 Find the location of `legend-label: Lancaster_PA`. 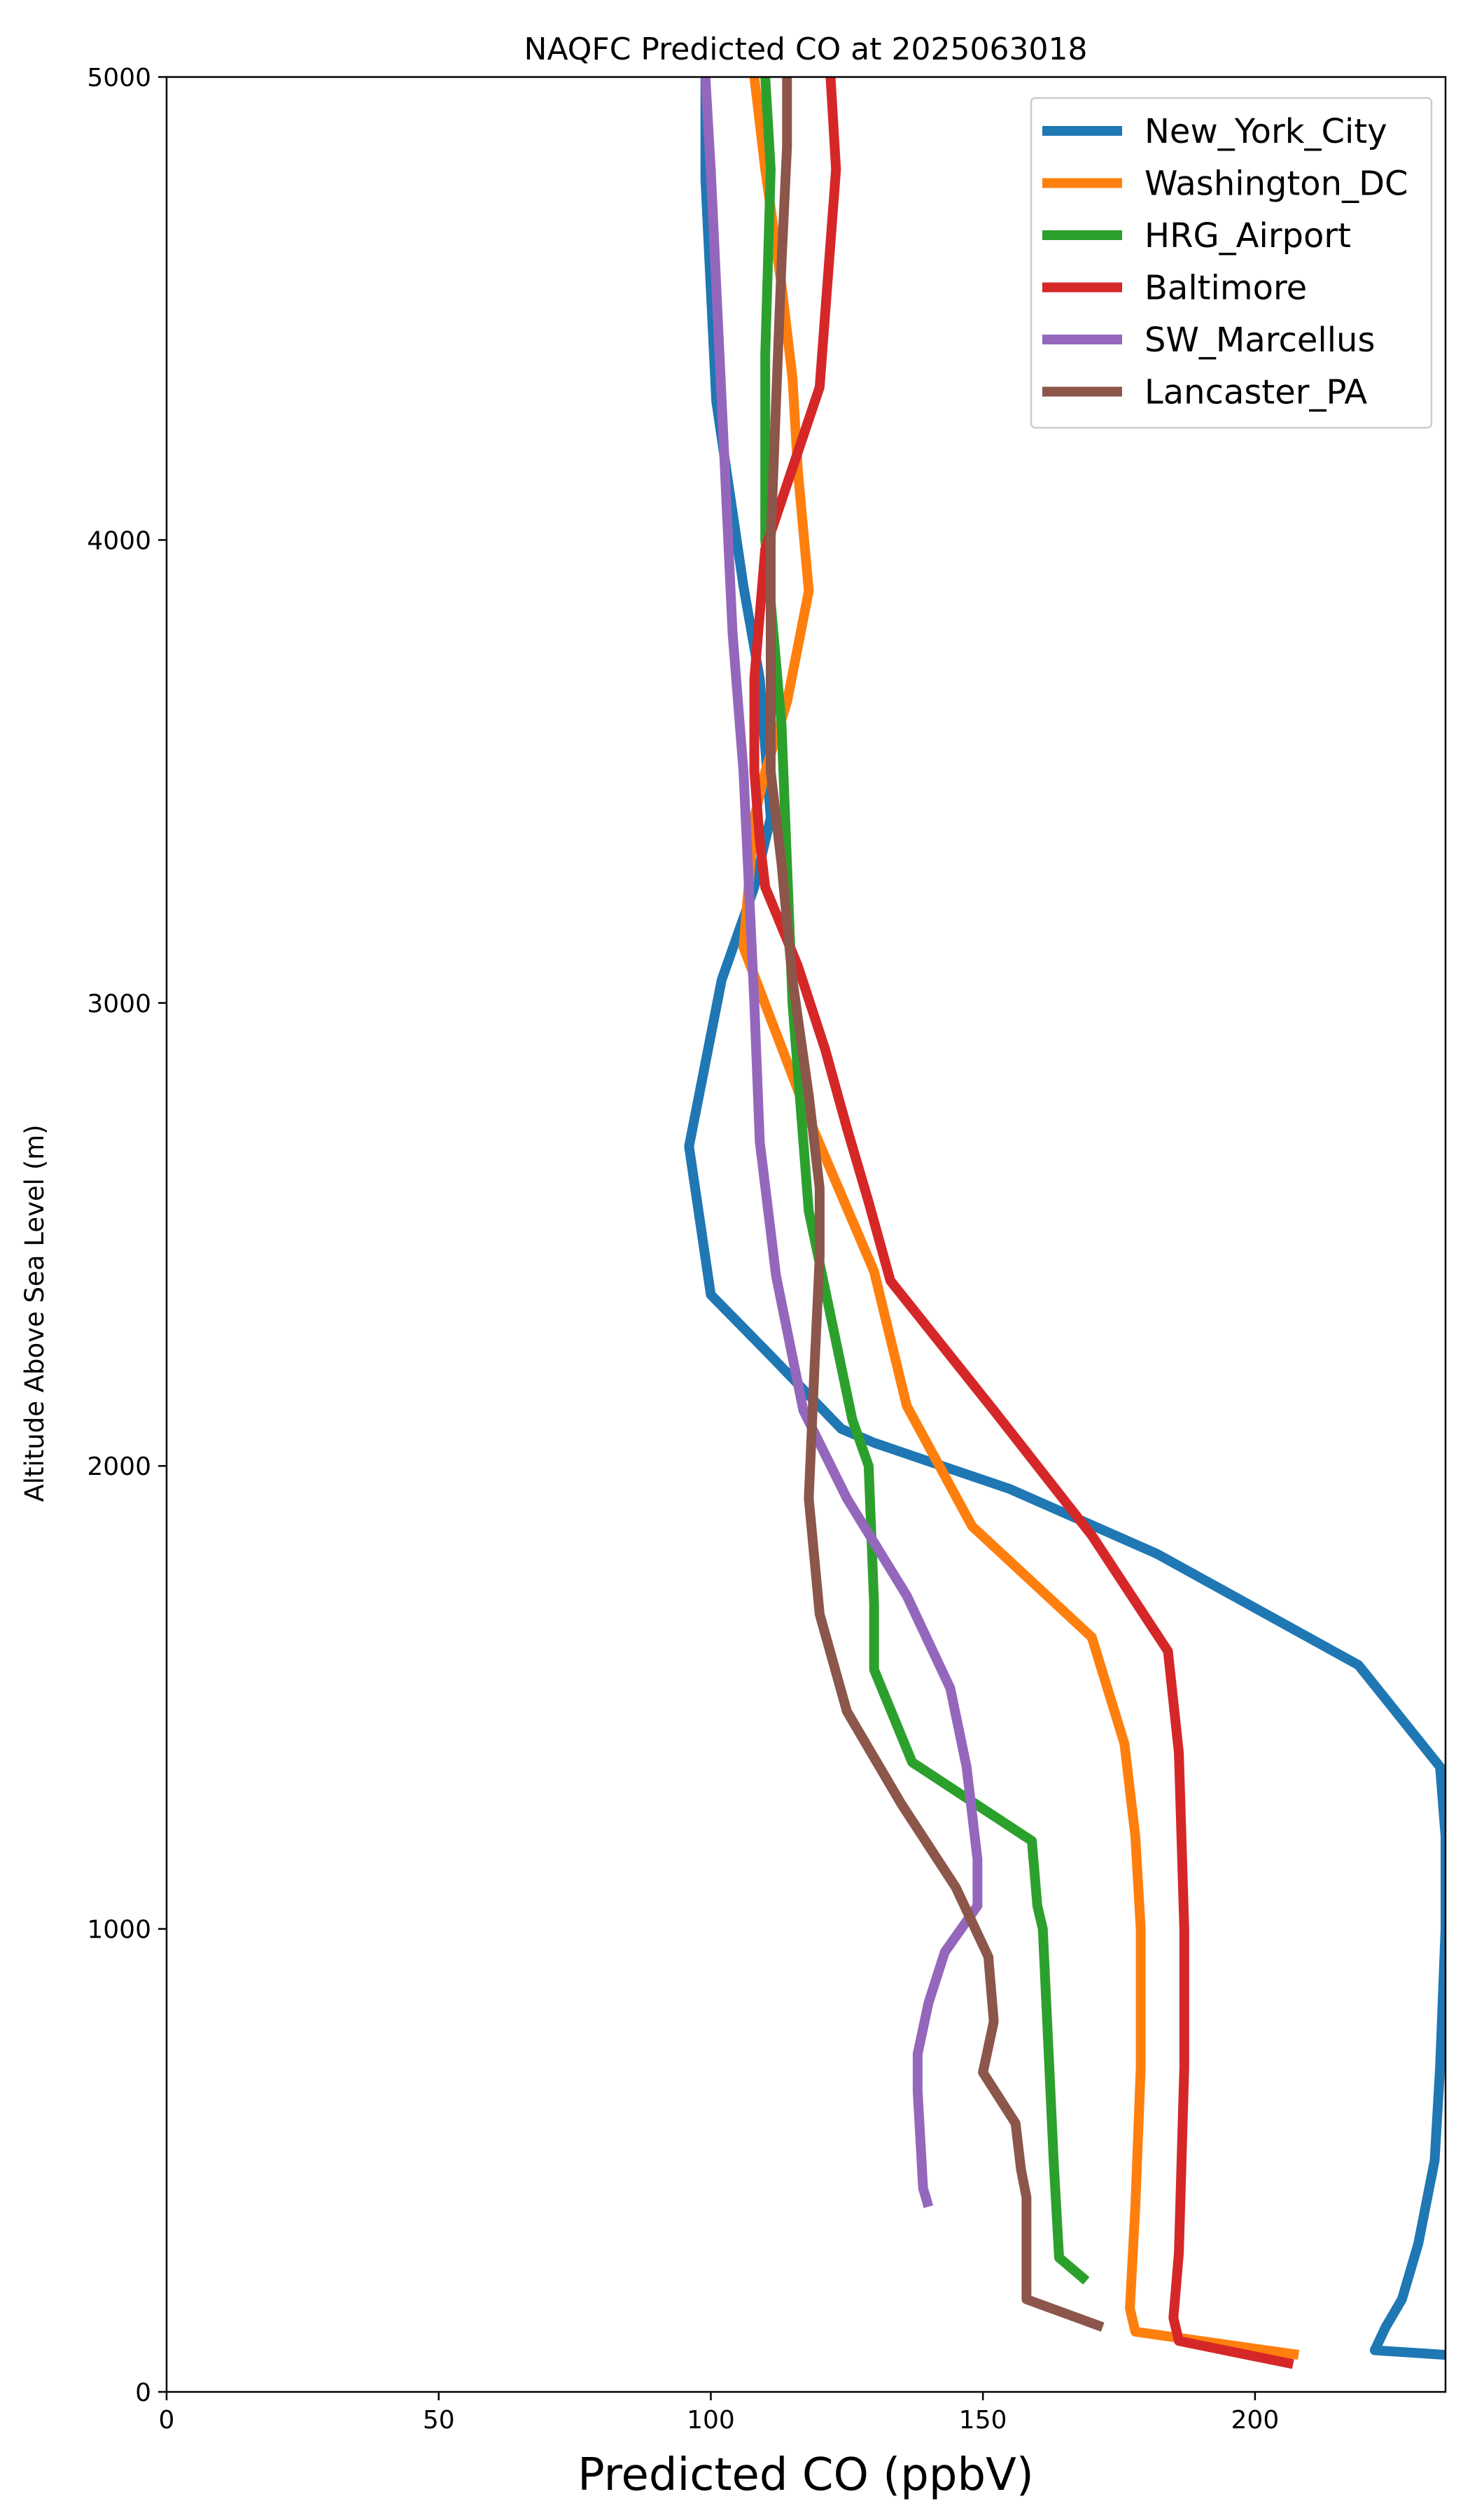

legend-label: Lancaster_PA is located at coordinates (1255, 392).